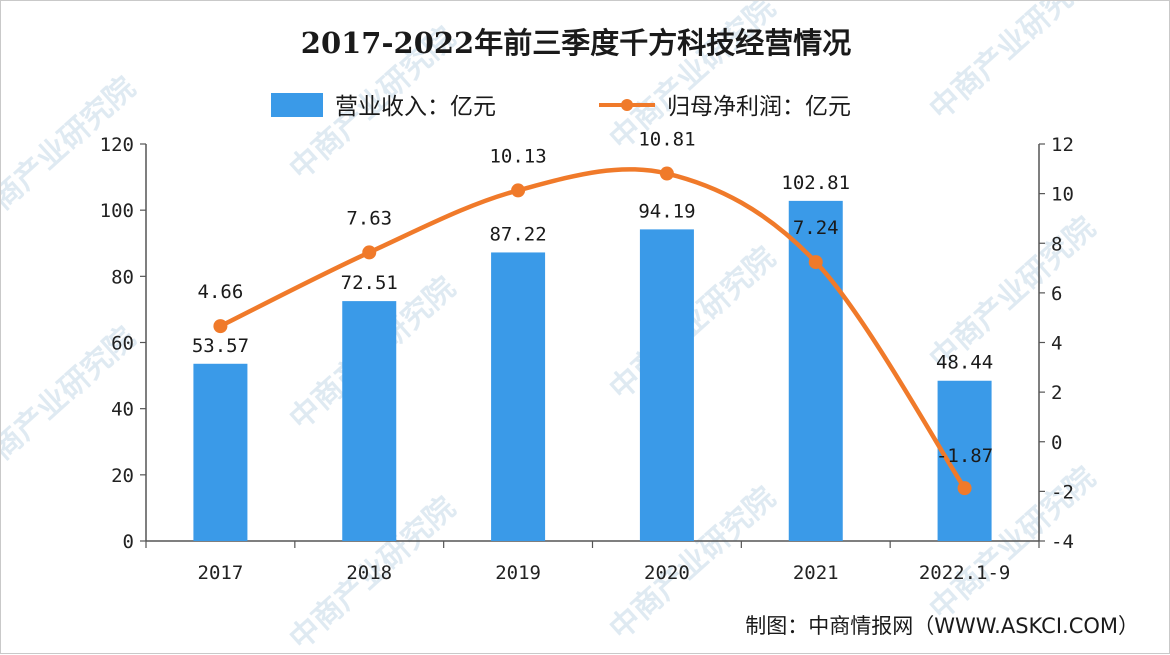 The width and height of the screenshot is (1170, 655). What do you see at coordinates (1062, 542) in the screenshot?
I see `right-tick-label: -4` at bounding box center [1062, 542].